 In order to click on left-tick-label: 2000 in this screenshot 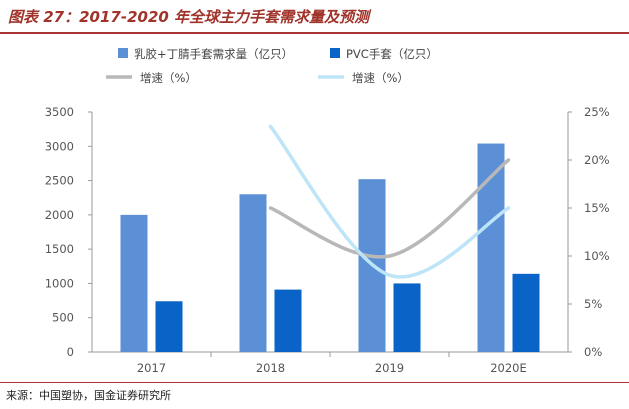, I will do `click(59, 215)`.